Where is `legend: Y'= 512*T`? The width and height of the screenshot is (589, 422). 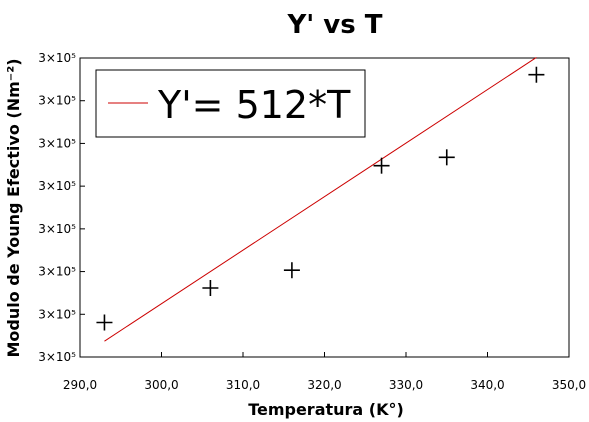
legend: Y'= 512*T is located at coordinates (230, 103).